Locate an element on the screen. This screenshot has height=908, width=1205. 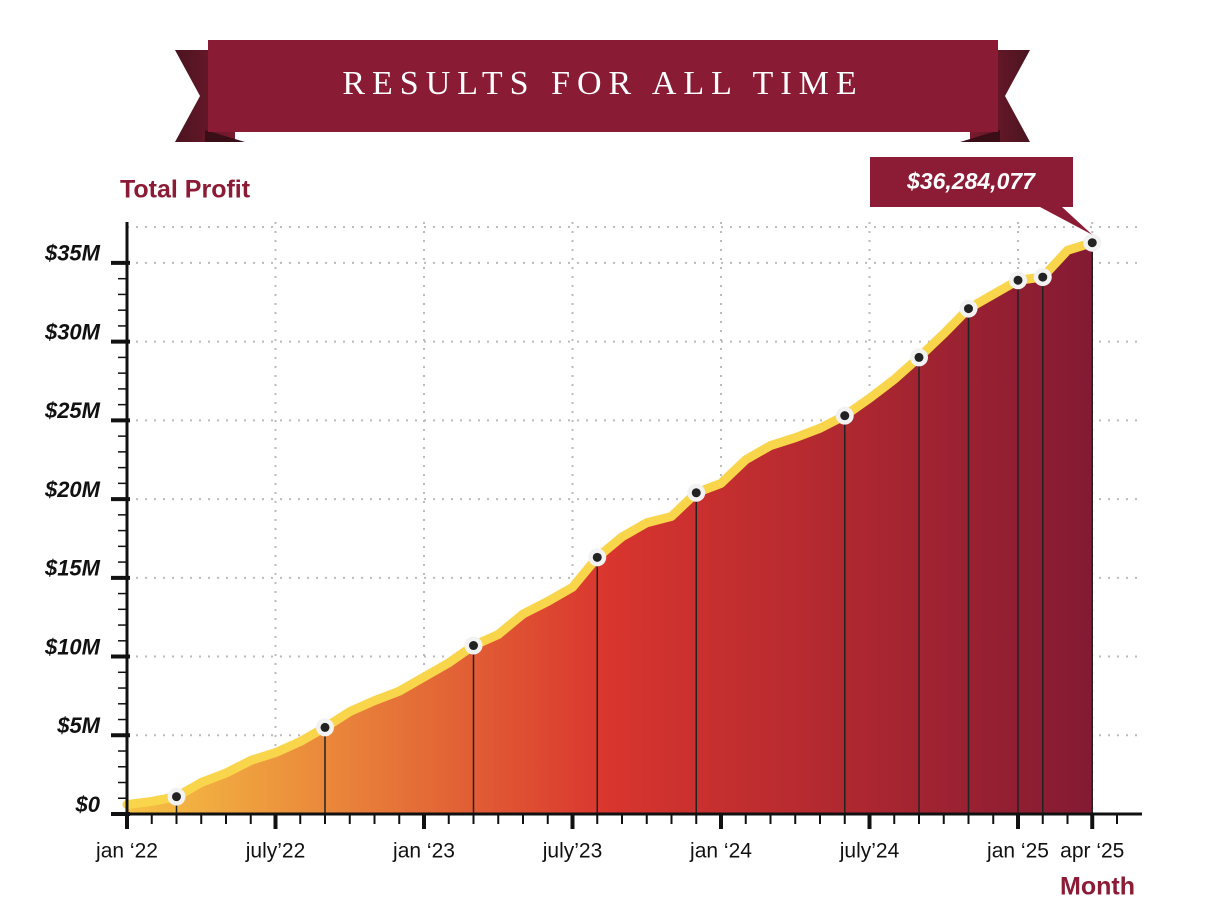
chart-title: RESULTS FOR ALL TIME is located at coordinates (602, 83).